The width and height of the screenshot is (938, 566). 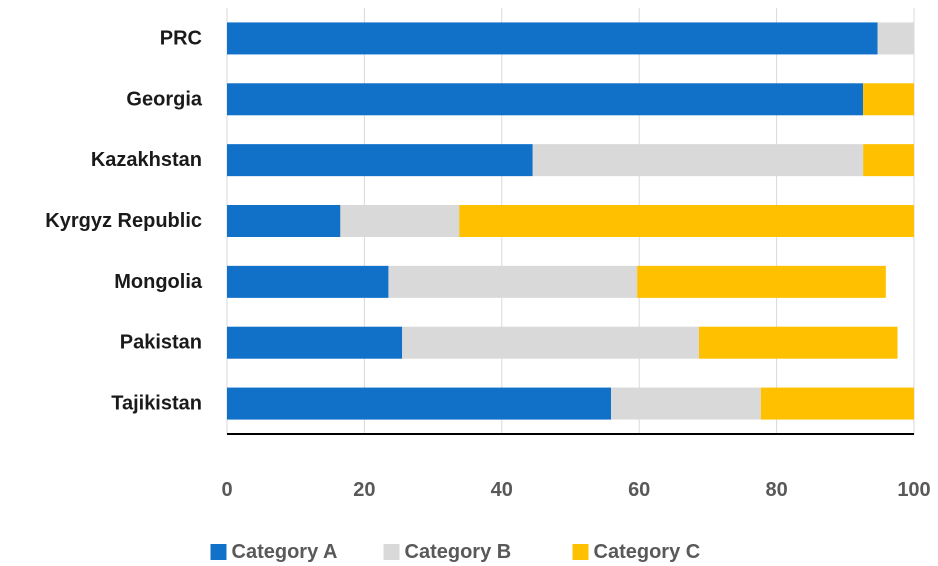 I want to click on x-tick-label: 20, so click(x=364, y=490).